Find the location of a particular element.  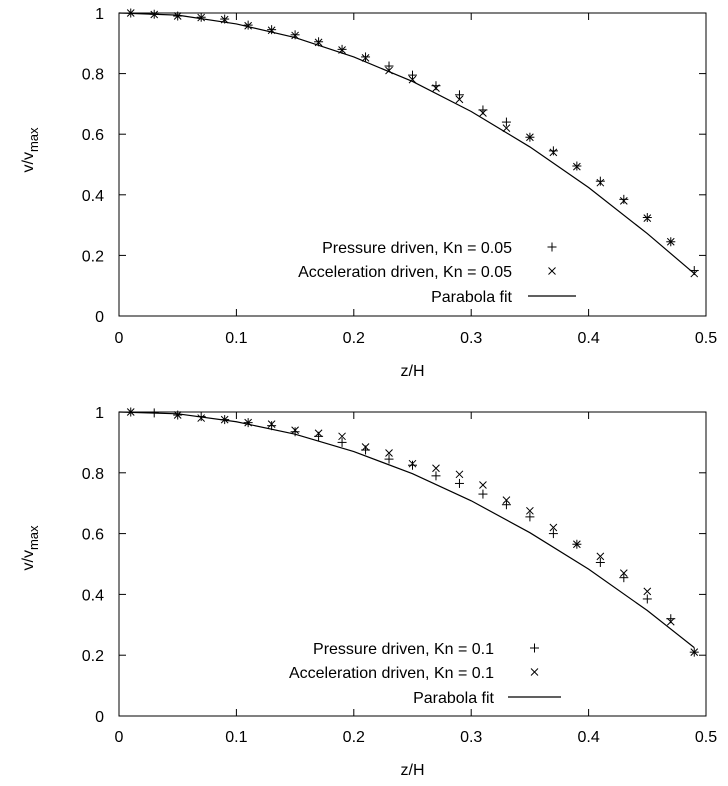

y-tick-label: 0.2 is located at coordinates (93, 256).